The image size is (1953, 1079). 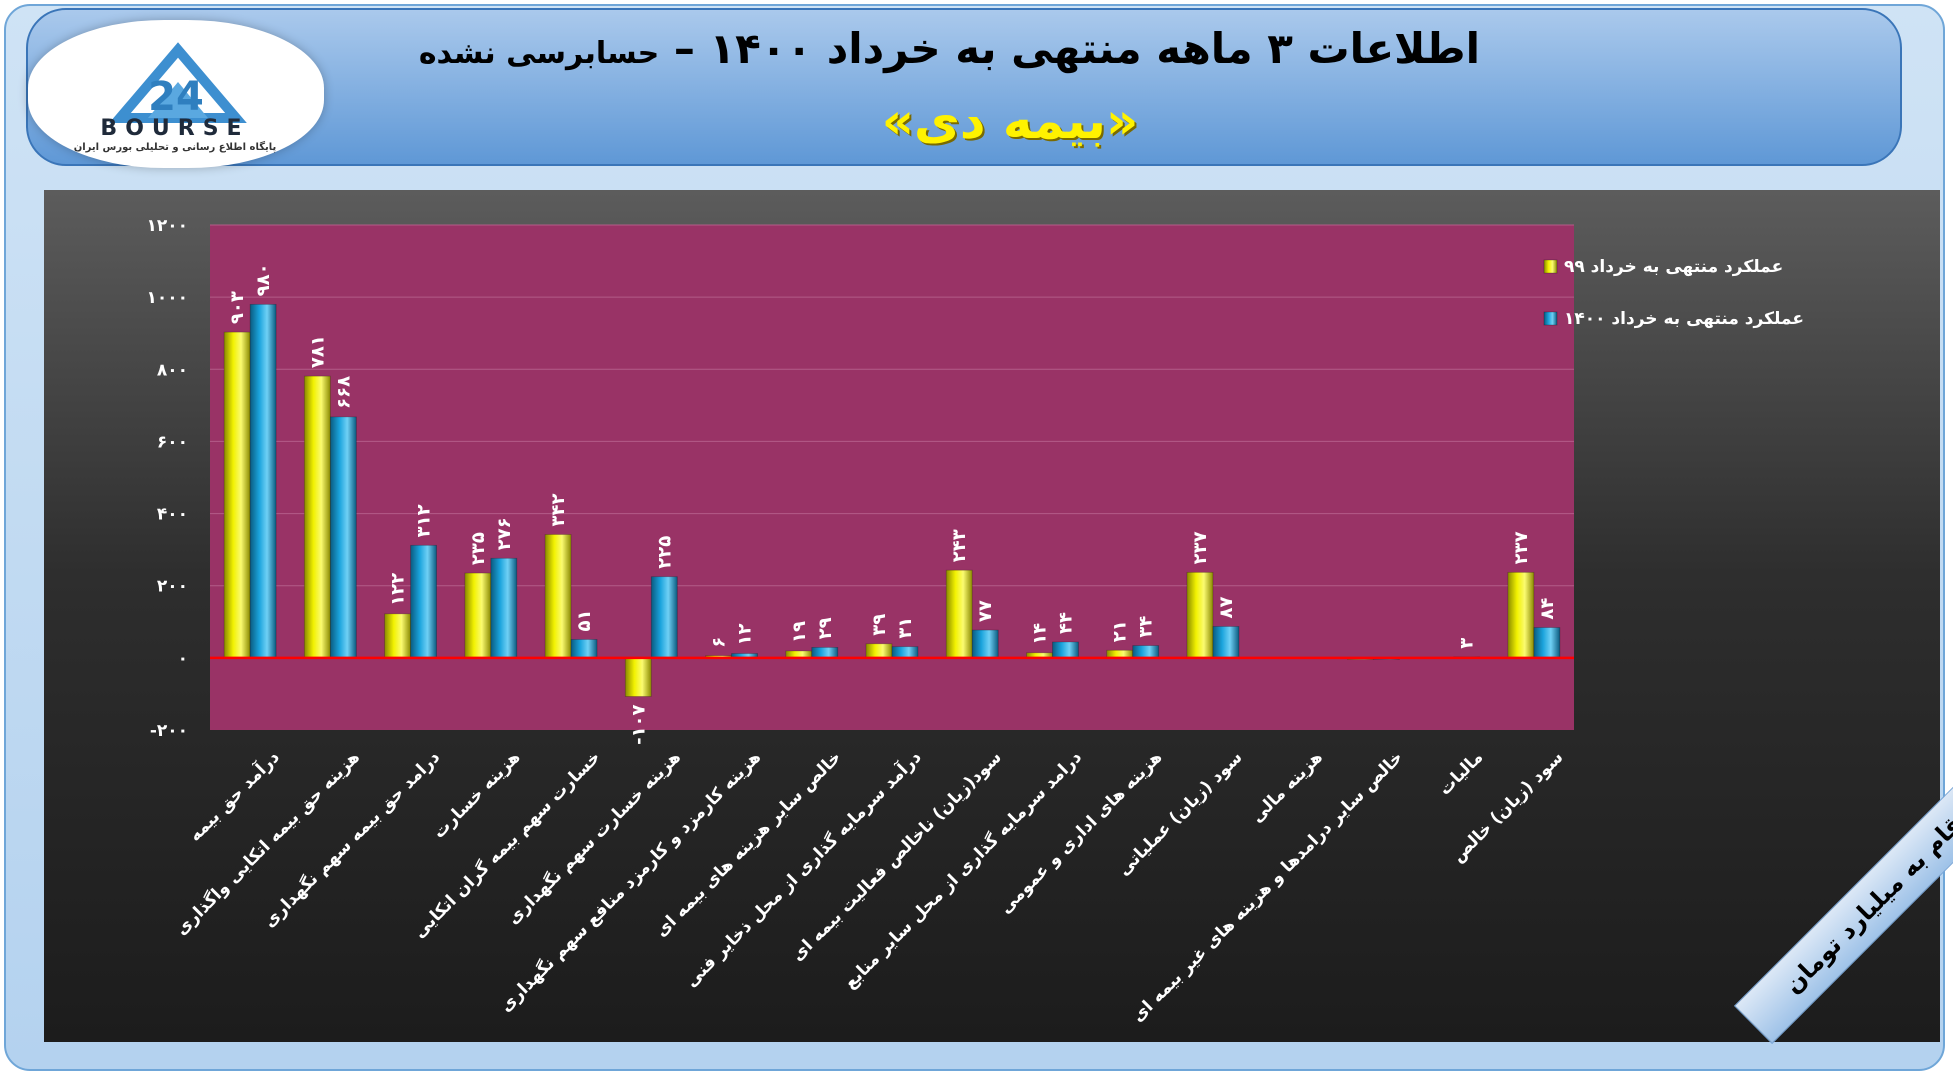 What do you see at coordinates (584, 620) in the screenshot?
I see `data-label: ۵۱` at bounding box center [584, 620].